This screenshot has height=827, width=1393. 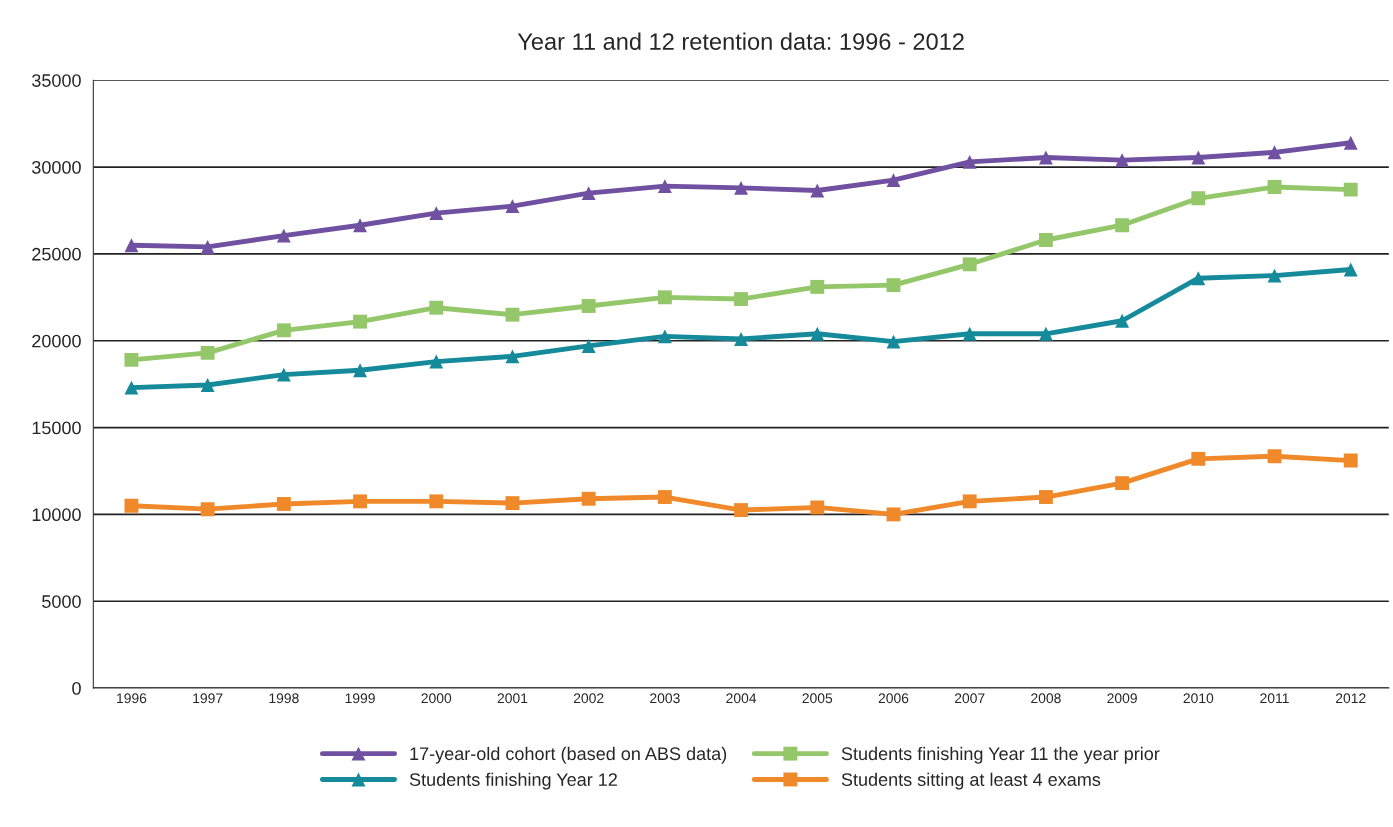 I want to click on x-tick-label: 2001, so click(x=512, y=698).